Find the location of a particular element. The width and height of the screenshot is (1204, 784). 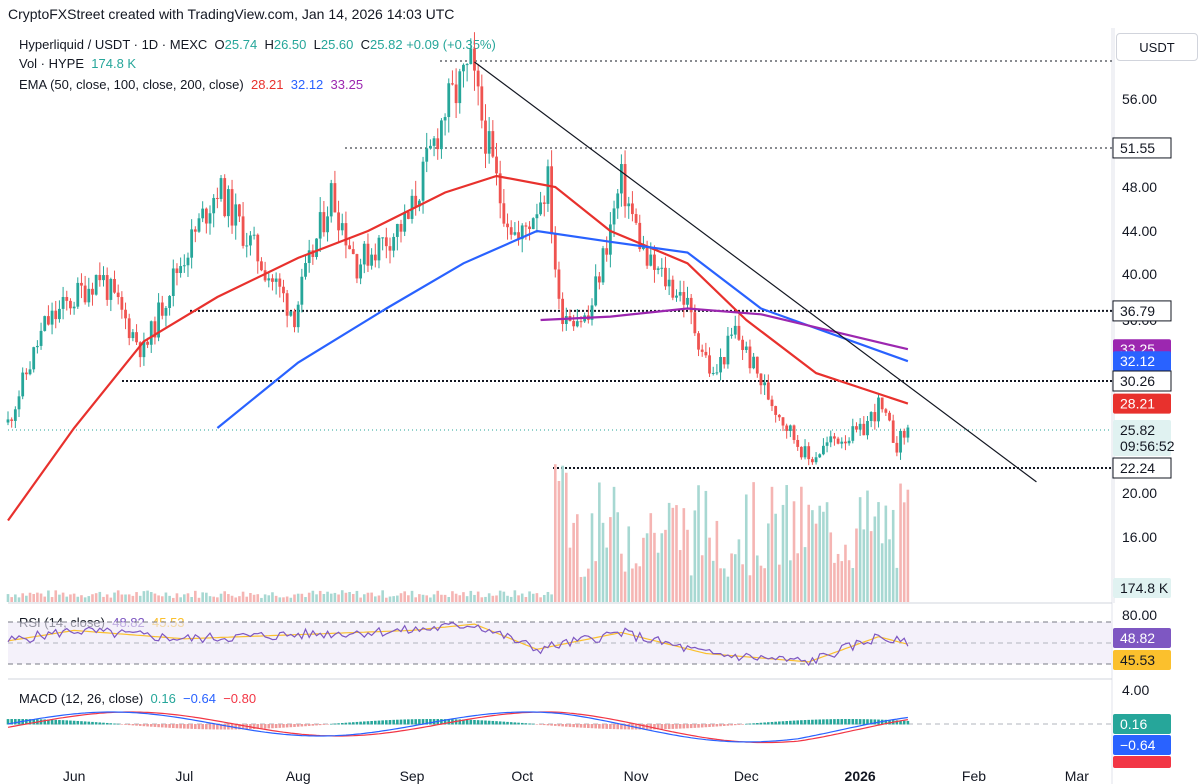

change-value: +0.09 (+0.35%) is located at coordinates (451, 44).